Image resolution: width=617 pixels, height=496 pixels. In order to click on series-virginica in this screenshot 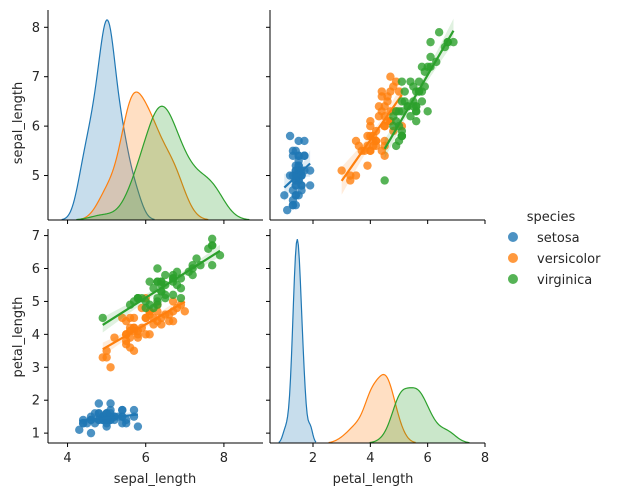, I will do `click(161, 278)`.